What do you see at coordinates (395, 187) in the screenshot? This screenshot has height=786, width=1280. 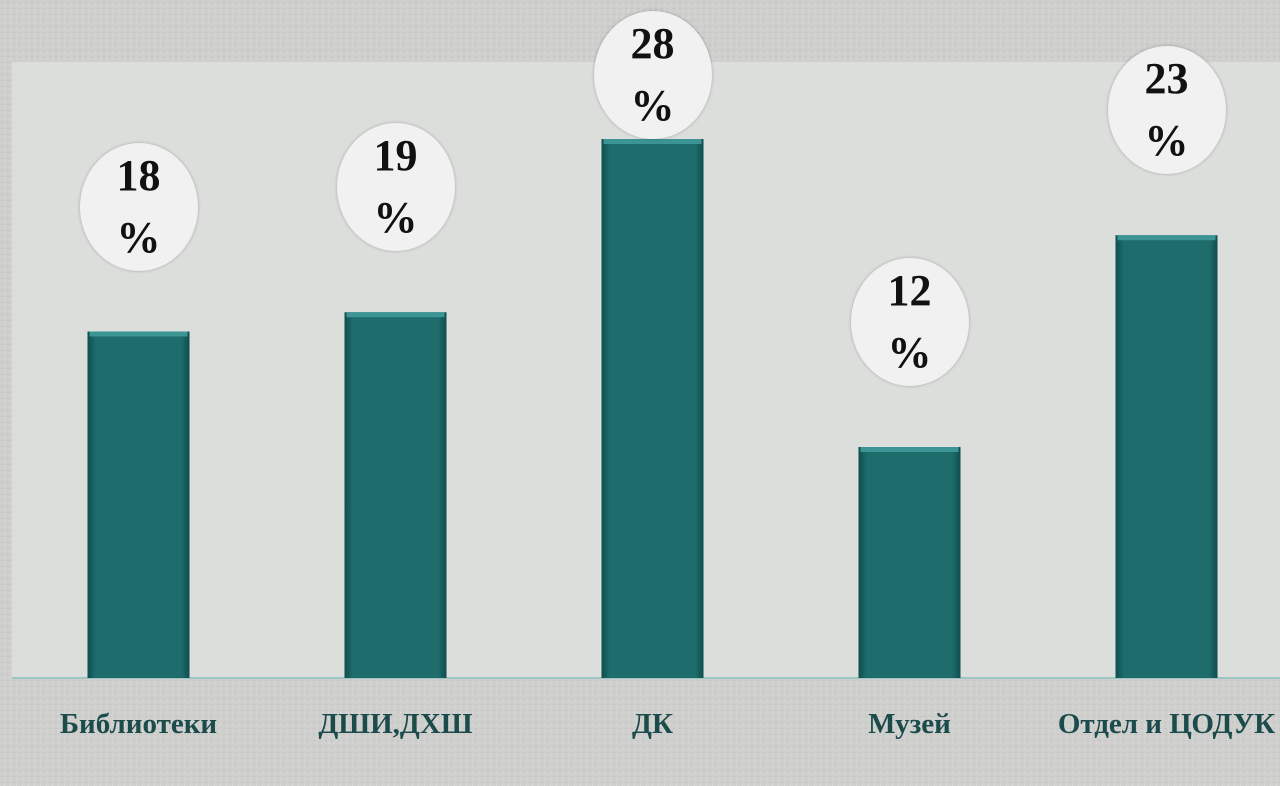 I see `value-label: 19 %` at bounding box center [395, 187].